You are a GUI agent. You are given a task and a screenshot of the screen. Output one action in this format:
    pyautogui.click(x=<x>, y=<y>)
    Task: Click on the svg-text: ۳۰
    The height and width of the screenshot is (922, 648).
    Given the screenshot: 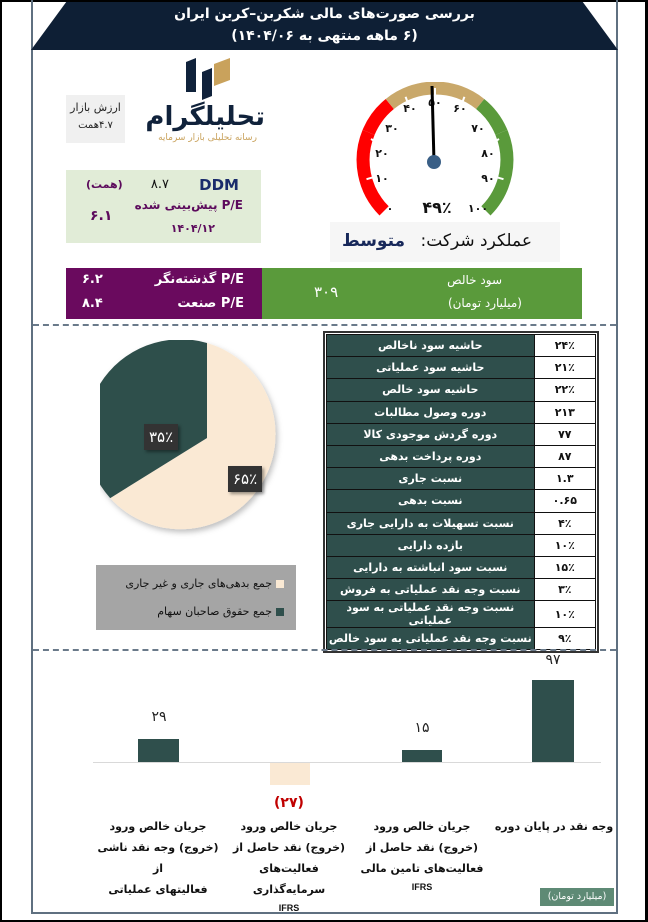 What is the action you would take?
    pyautogui.click(x=391, y=128)
    